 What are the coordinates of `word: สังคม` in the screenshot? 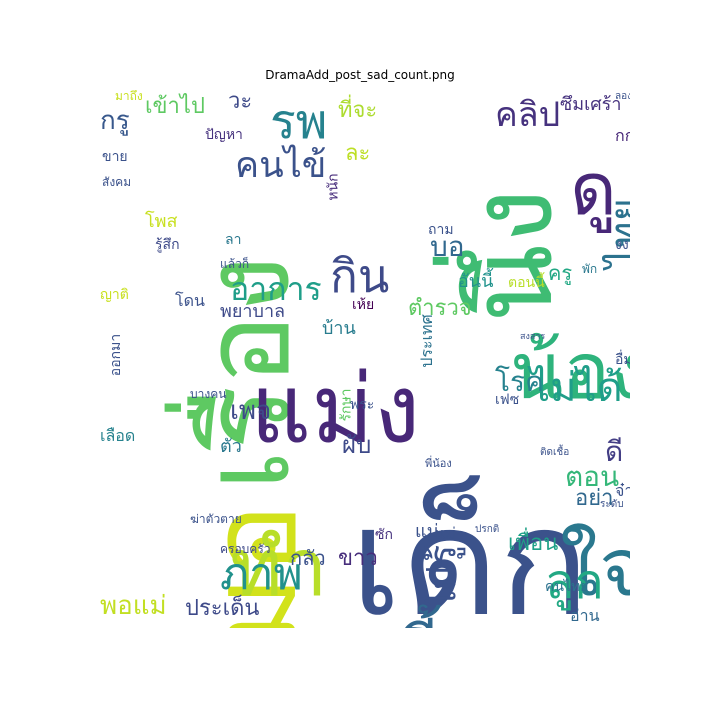 It's located at (117, 182).